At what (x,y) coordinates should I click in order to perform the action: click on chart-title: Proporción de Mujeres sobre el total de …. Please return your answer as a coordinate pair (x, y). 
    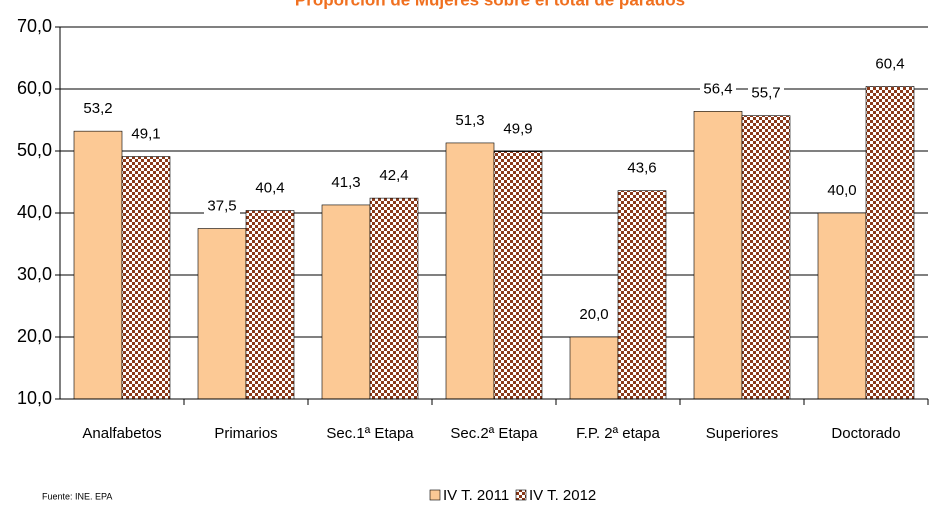
    Looking at the image, I should click on (490, 4).